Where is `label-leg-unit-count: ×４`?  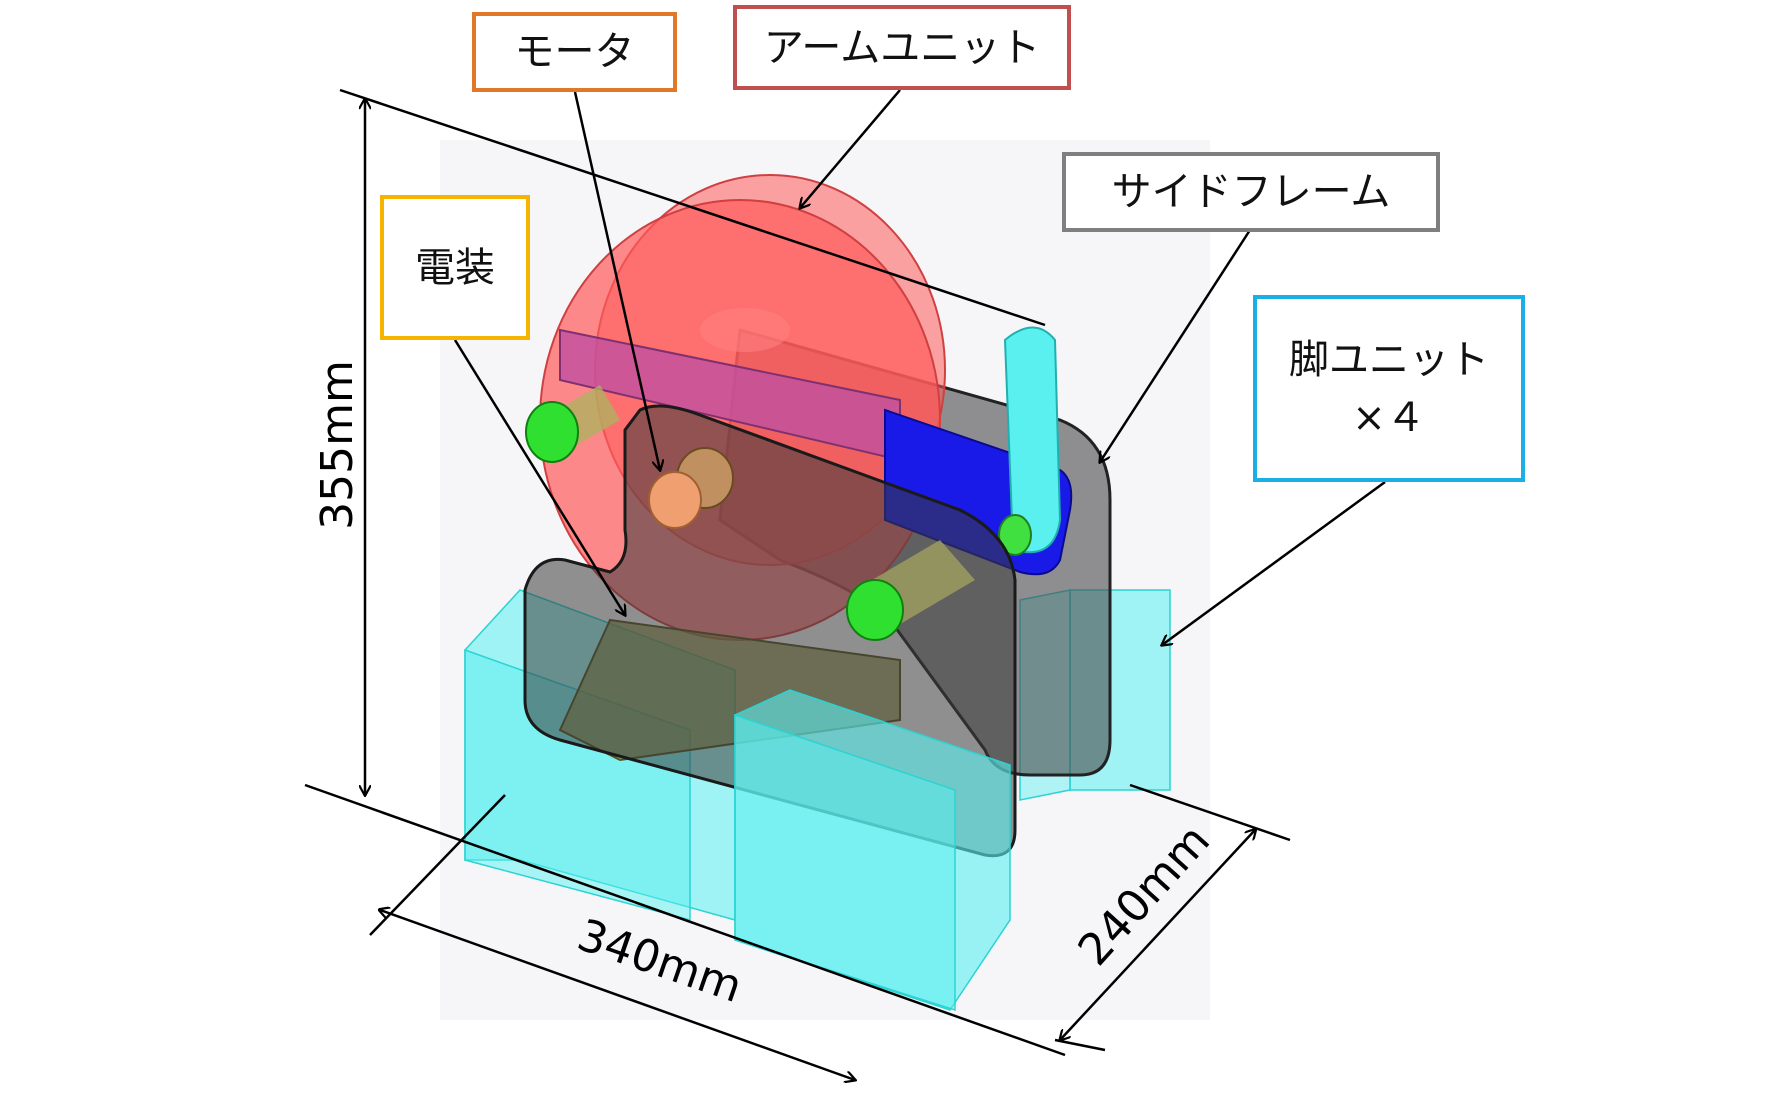
label-leg-unit-count: ×４ is located at coordinates (1389, 417).